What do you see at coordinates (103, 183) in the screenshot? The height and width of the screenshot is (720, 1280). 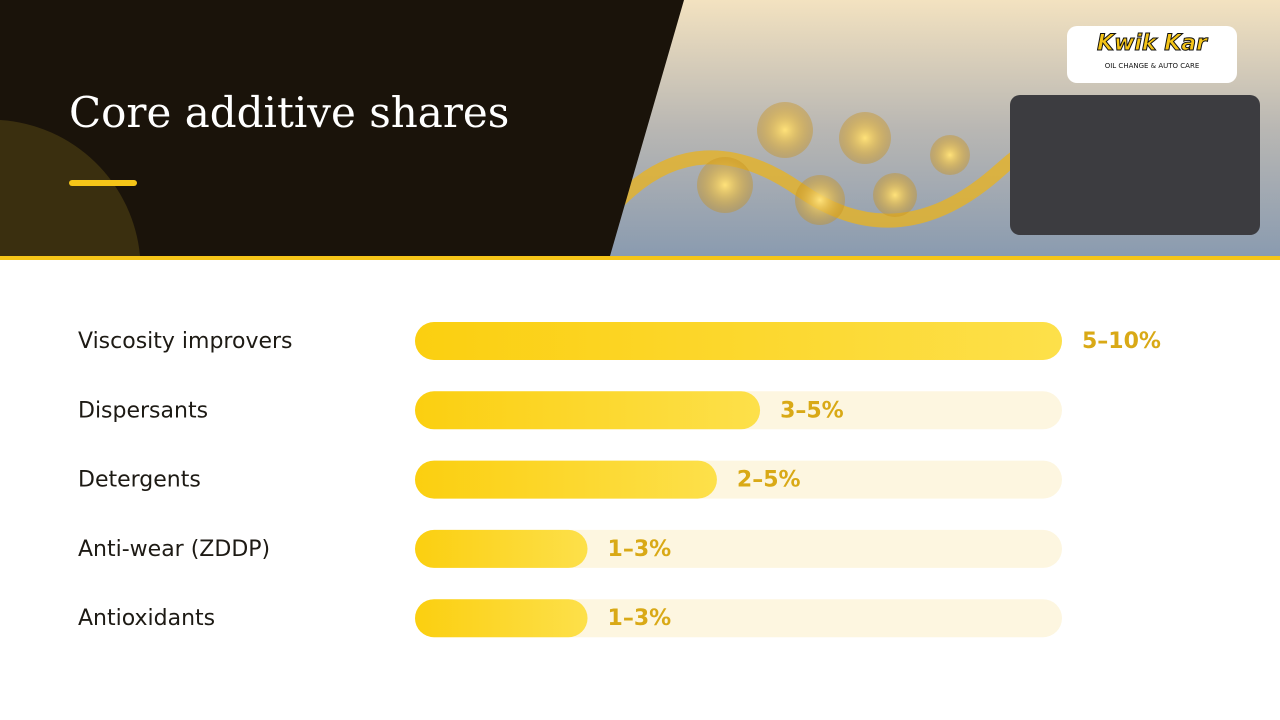 I see `title-underline` at bounding box center [103, 183].